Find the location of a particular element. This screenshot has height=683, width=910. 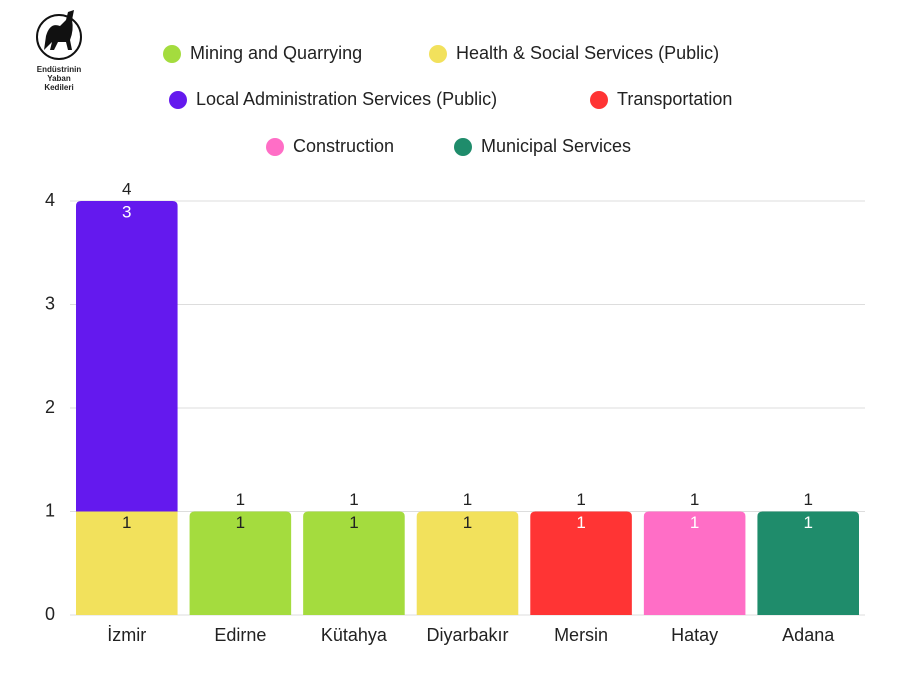

x-tick-label: Kütahya is located at coordinates (354, 635).